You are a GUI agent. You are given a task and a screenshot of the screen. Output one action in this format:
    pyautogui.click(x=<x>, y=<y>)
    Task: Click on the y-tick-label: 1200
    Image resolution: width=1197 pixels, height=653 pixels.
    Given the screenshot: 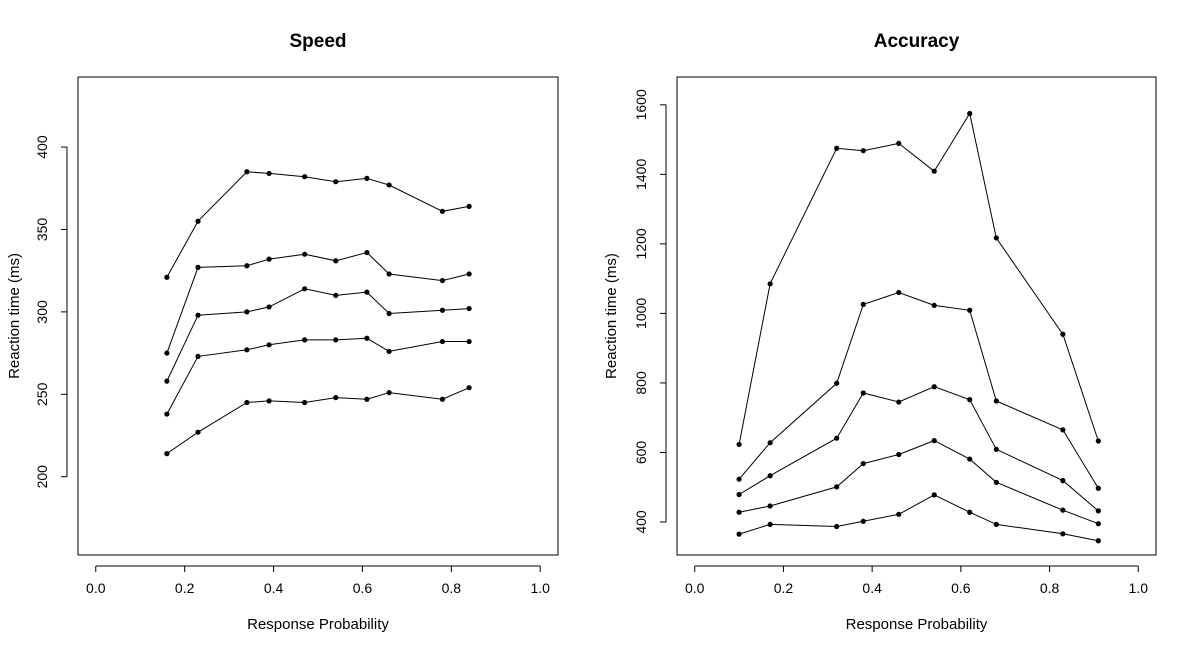 What is the action you would take?
    pyautogui.click(x=641, y=243)
    